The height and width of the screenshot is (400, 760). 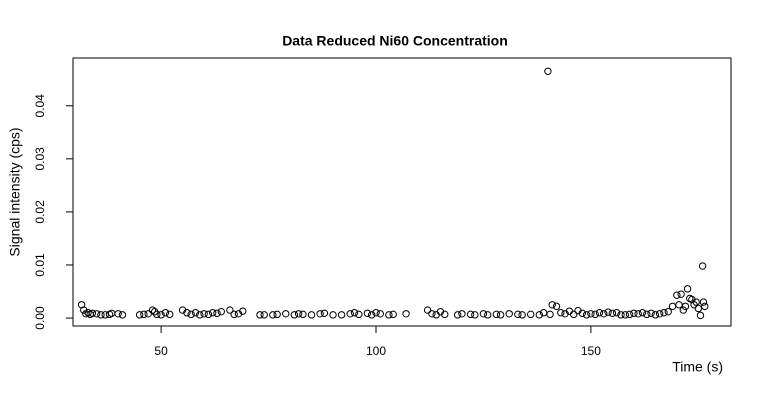 What do you see at coordinates (15, 191) in the screenshot?
I see `y-axis-label: Signal intensity (cps)` at bounding box center [15, 191].